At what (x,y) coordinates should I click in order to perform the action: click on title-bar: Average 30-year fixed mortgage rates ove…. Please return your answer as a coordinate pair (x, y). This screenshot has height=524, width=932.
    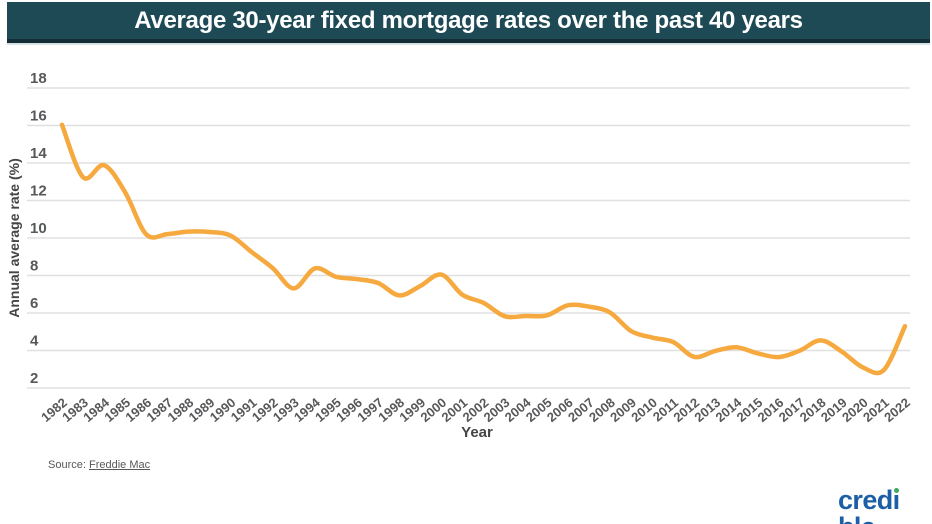
    Looking at the image, I should click on (468, 22).